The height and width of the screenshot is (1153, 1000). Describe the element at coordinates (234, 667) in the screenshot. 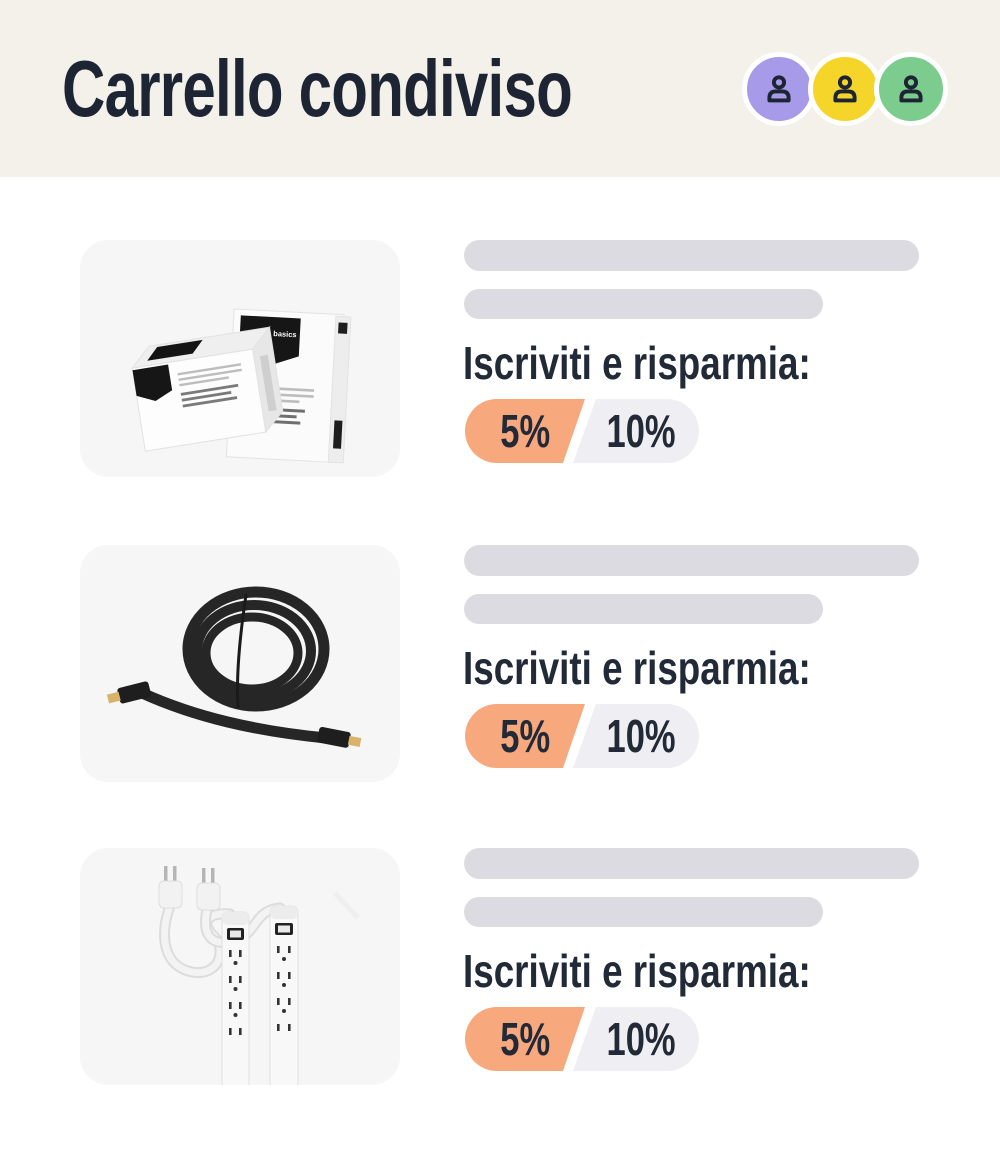

I see `hdmi-cable-image` at that location.